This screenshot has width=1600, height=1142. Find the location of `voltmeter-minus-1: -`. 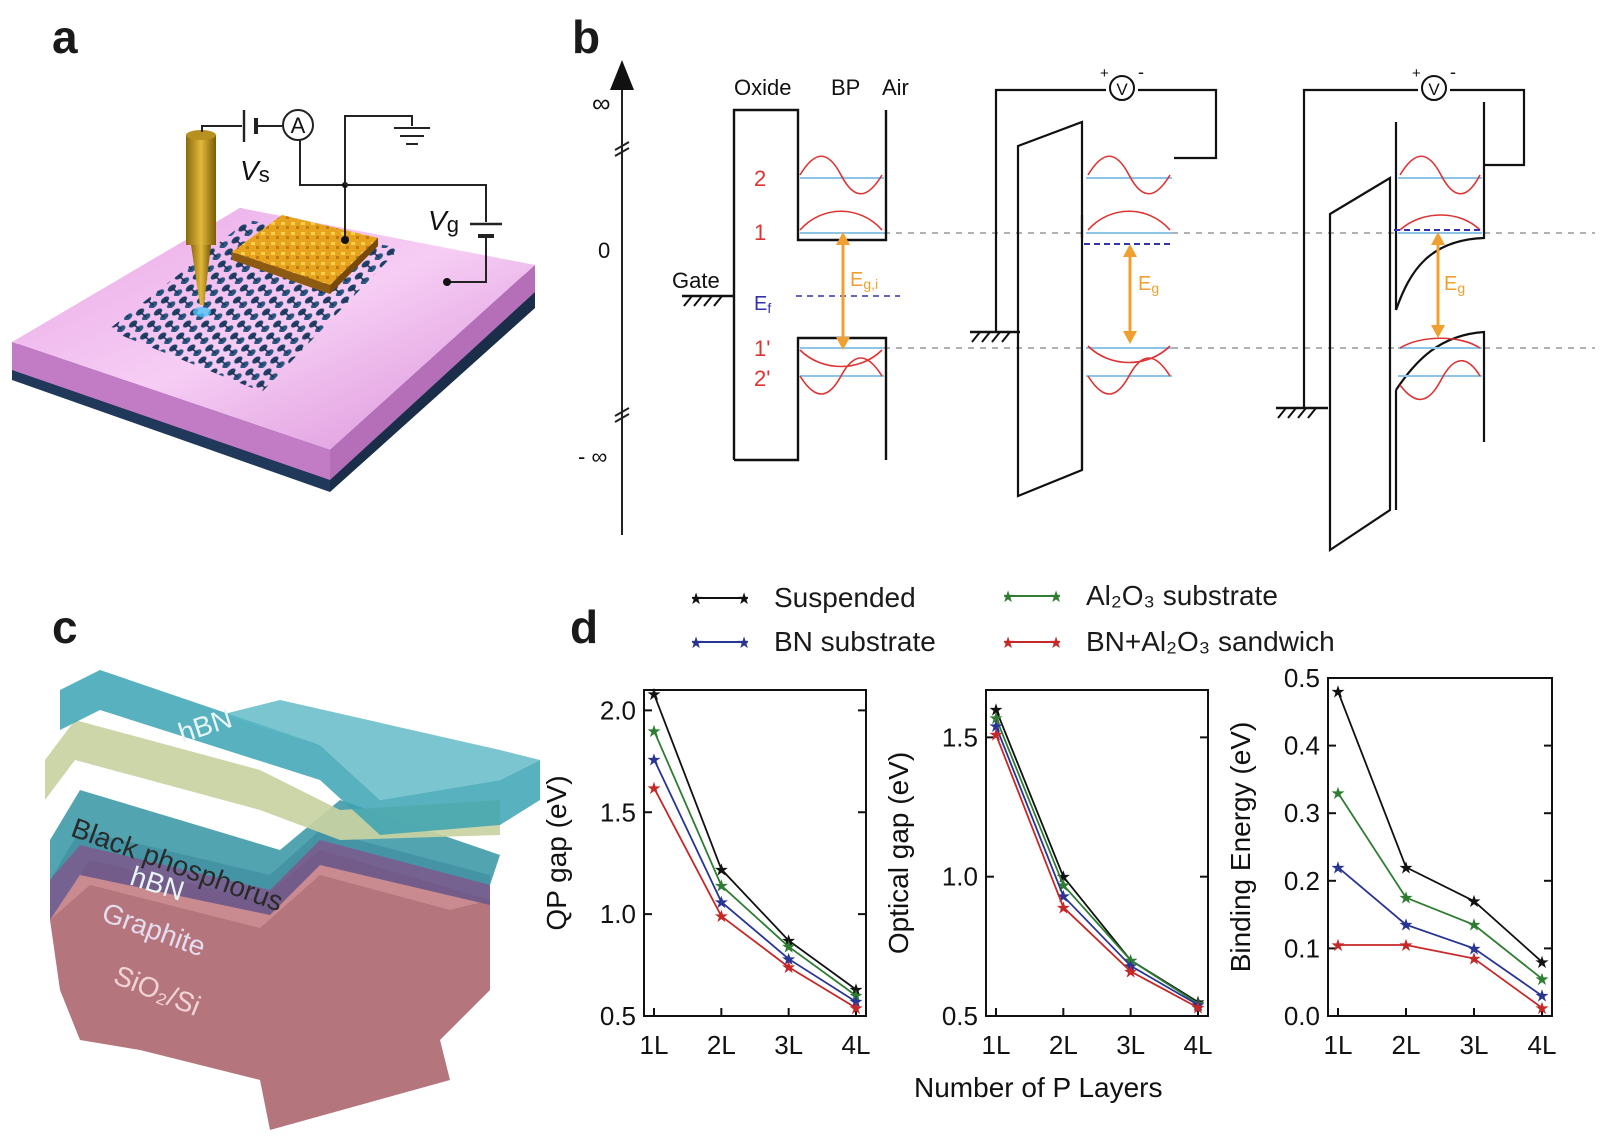

voltmeter-minus-1: - is located at coordinates (1141, 72).